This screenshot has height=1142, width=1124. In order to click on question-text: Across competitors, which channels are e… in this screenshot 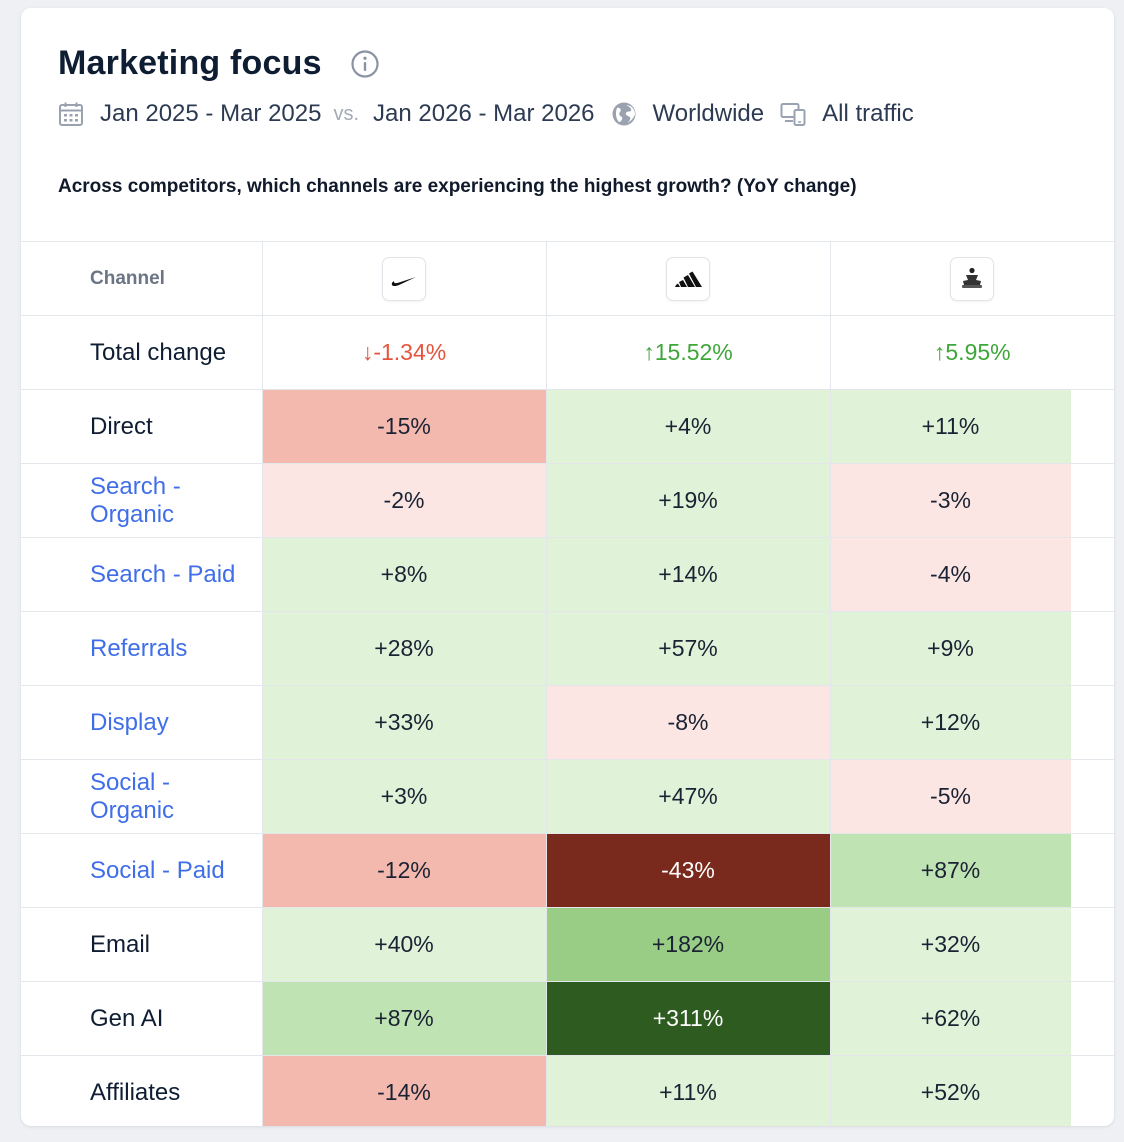, I will do `click(457, 186)`.